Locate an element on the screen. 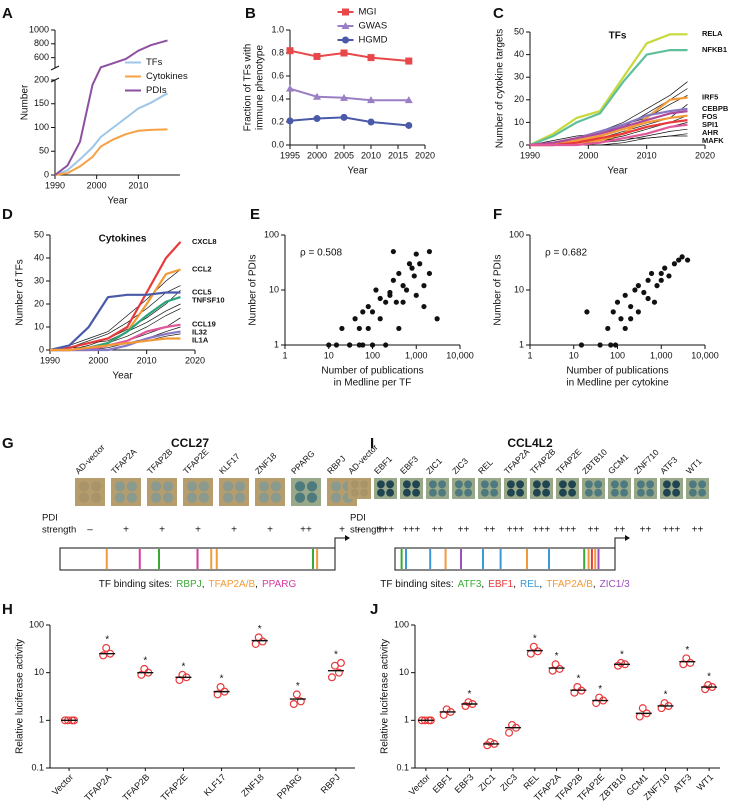  axis-break is located at coordinates (55, 80).